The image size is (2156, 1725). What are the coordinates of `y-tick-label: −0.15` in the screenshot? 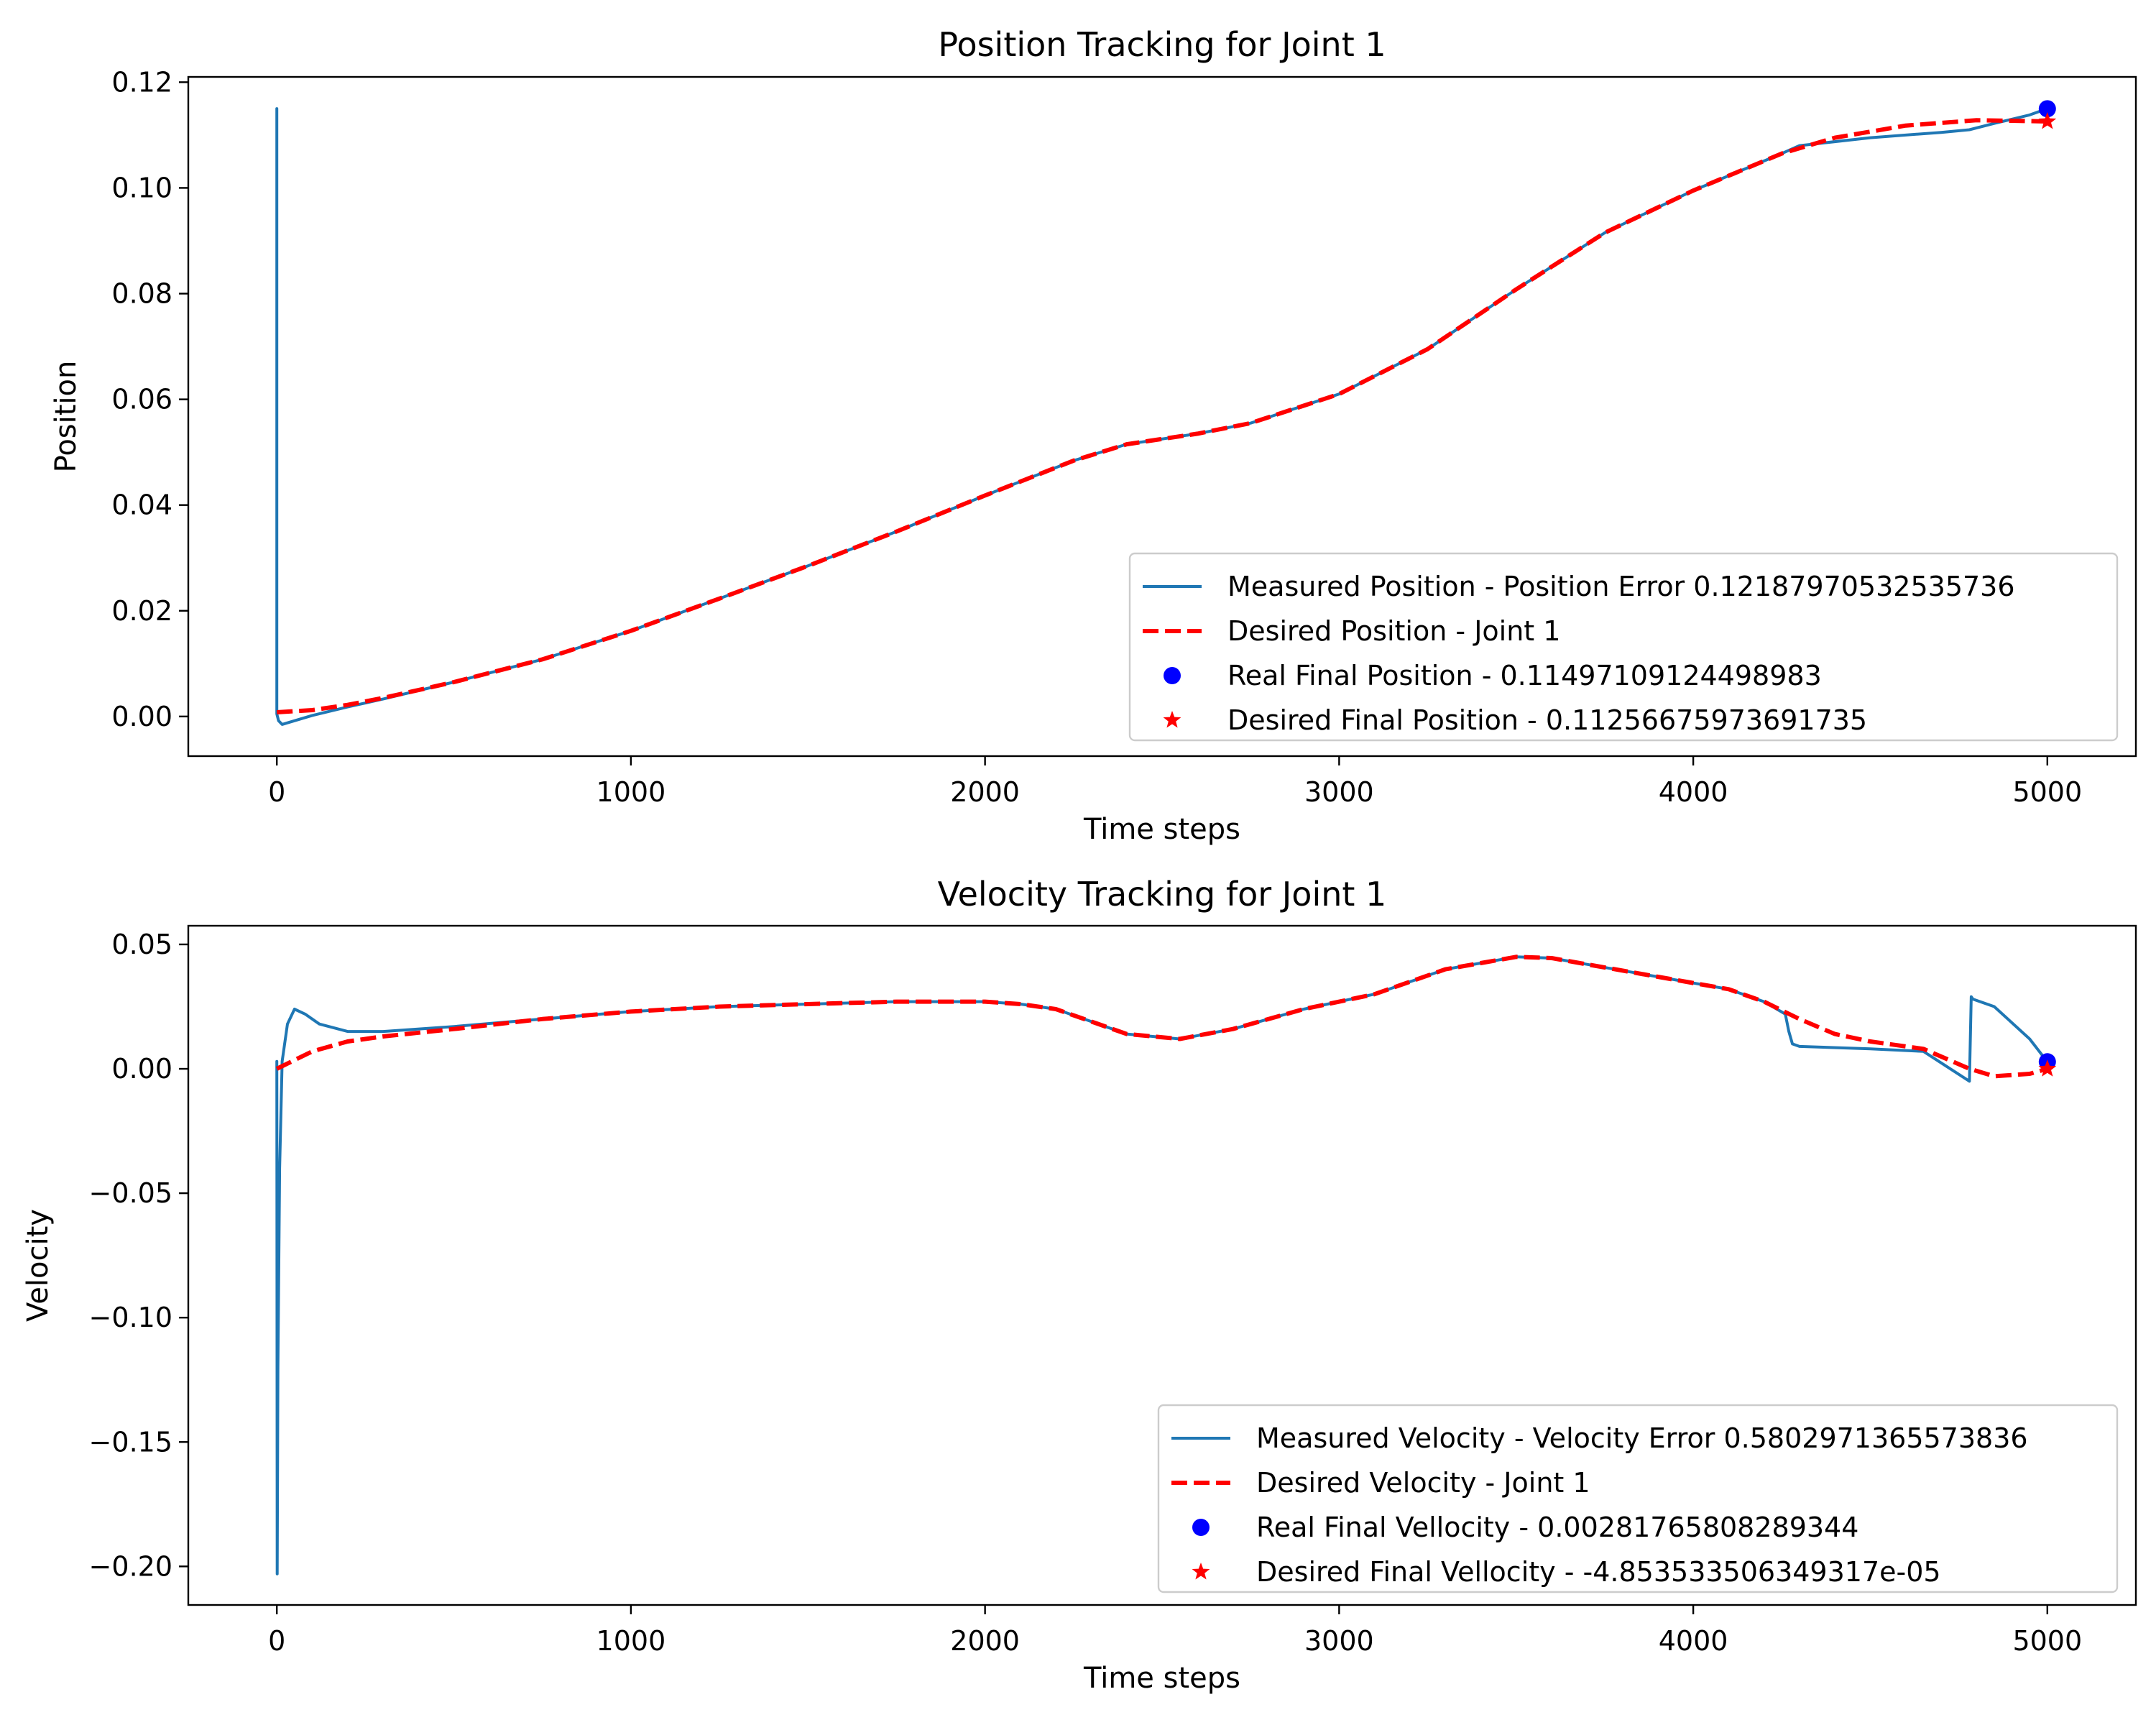 It's located at (130, 1442).